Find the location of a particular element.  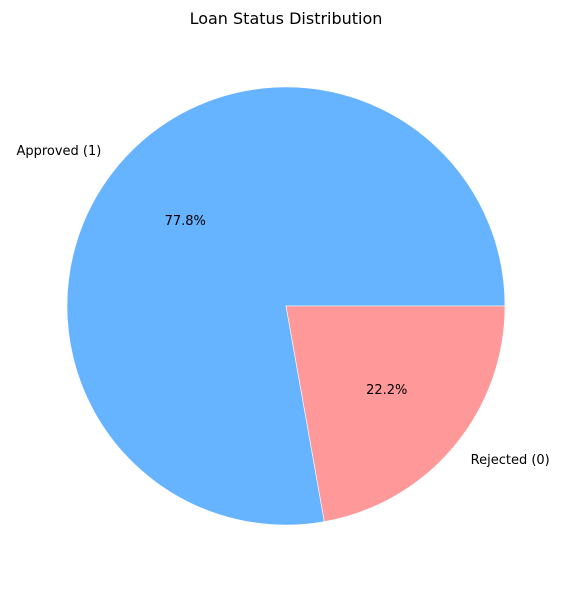

pie-percent-label-1: 22.2% is located at coordinates (386, 390).